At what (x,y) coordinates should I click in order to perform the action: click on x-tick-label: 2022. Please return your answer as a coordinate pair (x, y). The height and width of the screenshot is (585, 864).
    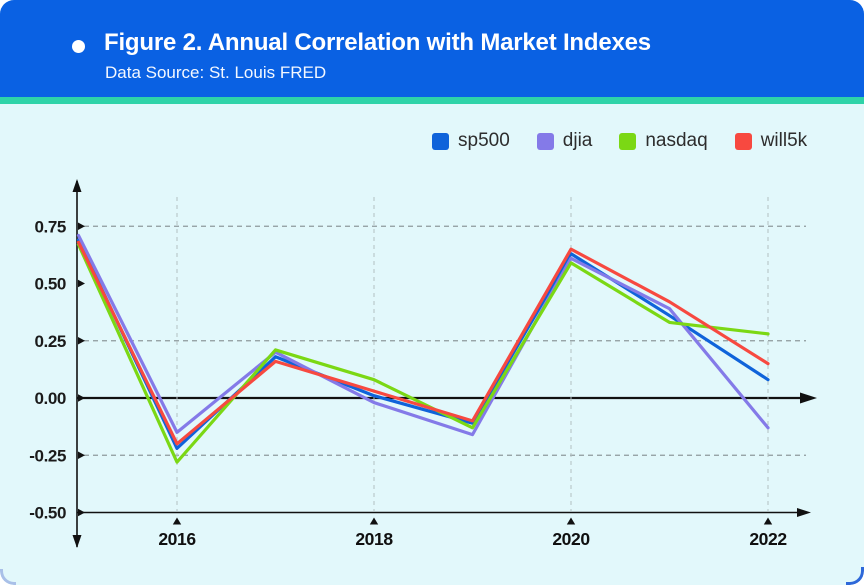
    Looking at the image, I should click on (768, 539).